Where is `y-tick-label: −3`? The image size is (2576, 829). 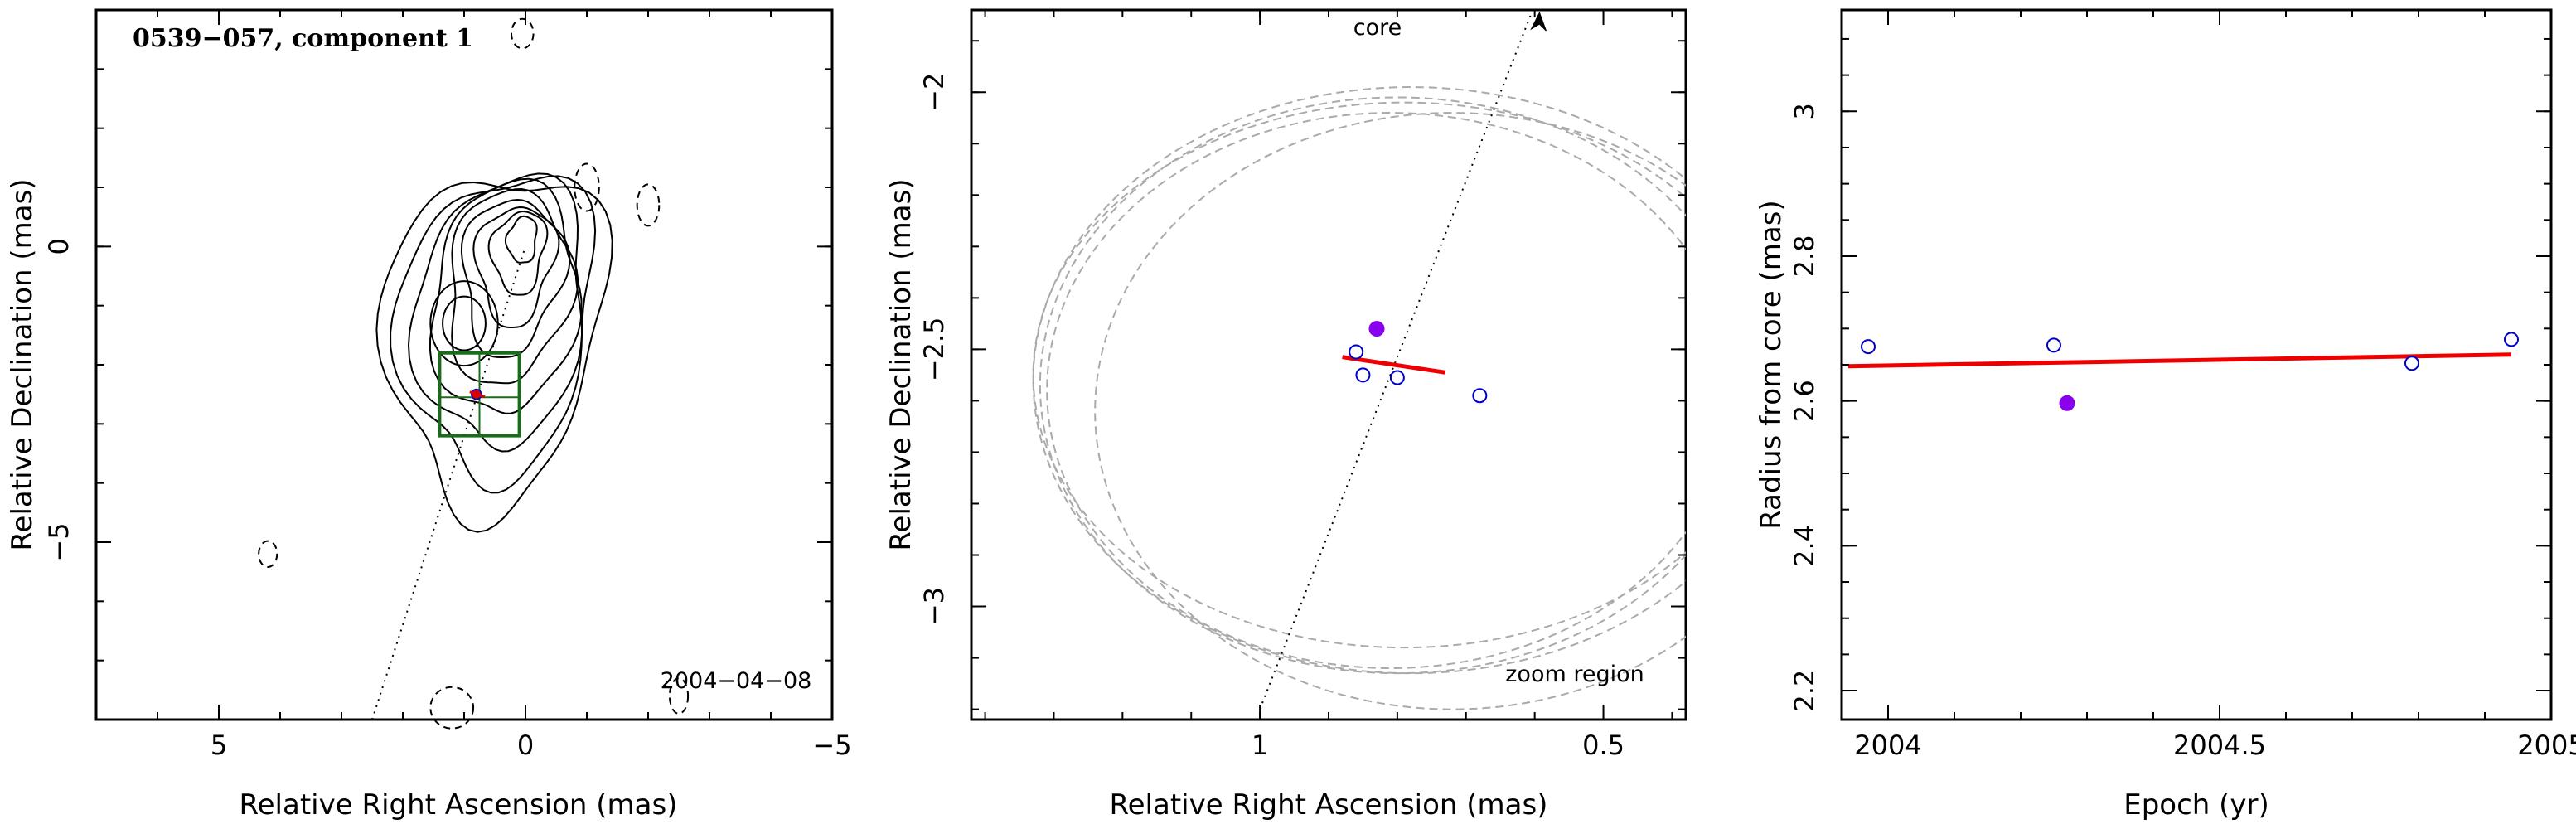
y-tick-label: −3 is located at coordinates (934, 606).